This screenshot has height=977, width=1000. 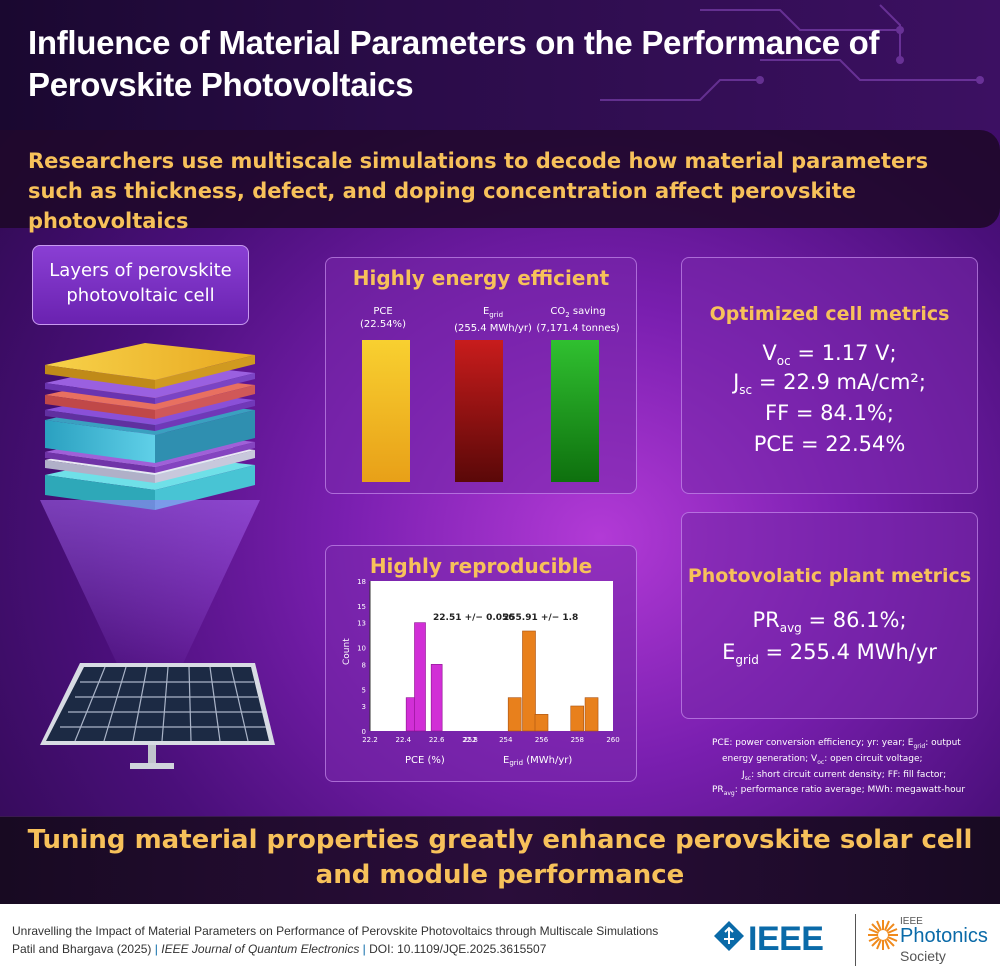 I want to click on x-tick-label: 22.8, so click(x=470, y=740).